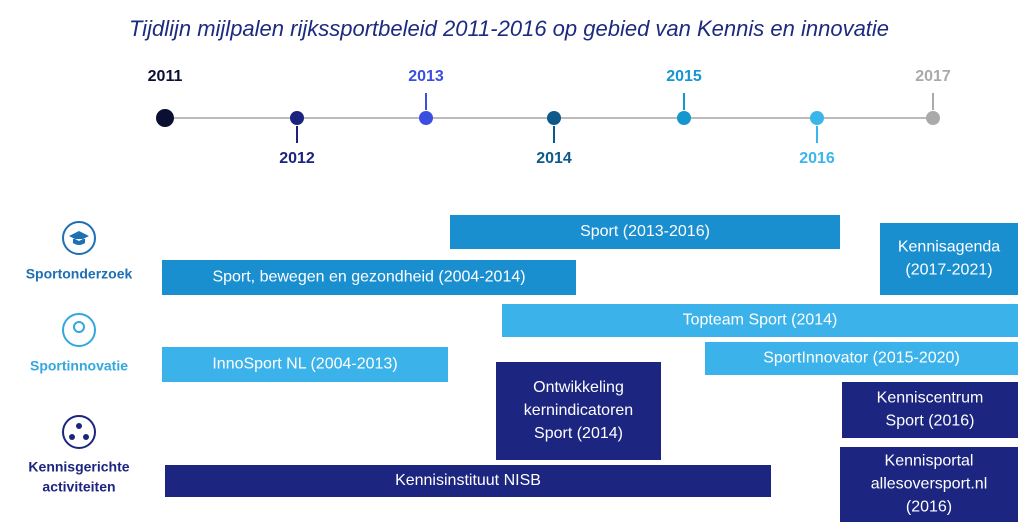 This screenshot has width=1018, height=532. What do you see at coordinates (79, 327) in the screenshot?
I see `icon-bulb` at bounding box center [79, 327].